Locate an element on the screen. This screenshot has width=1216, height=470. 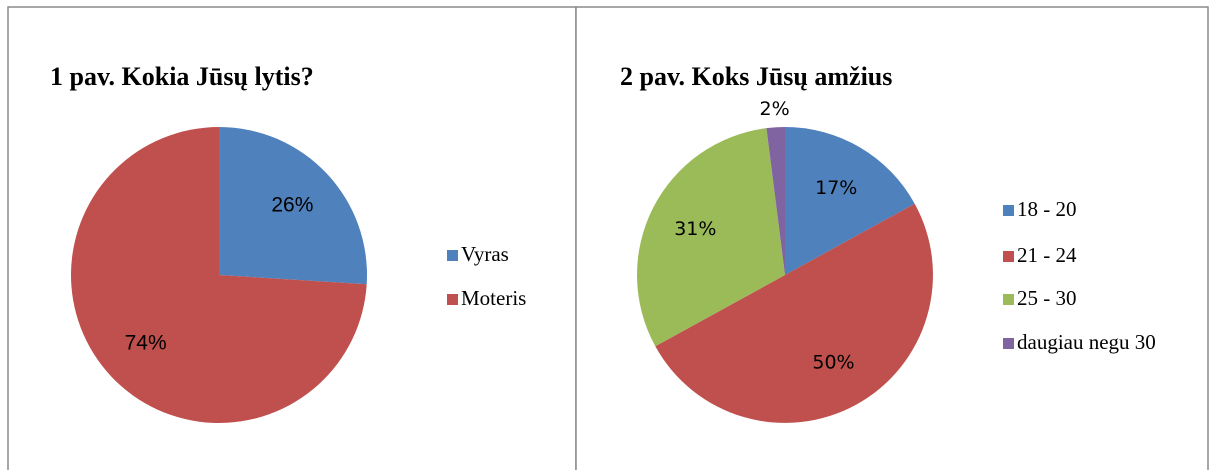
legend-label: 18 - 20 is located at coordinates (1047, 209).